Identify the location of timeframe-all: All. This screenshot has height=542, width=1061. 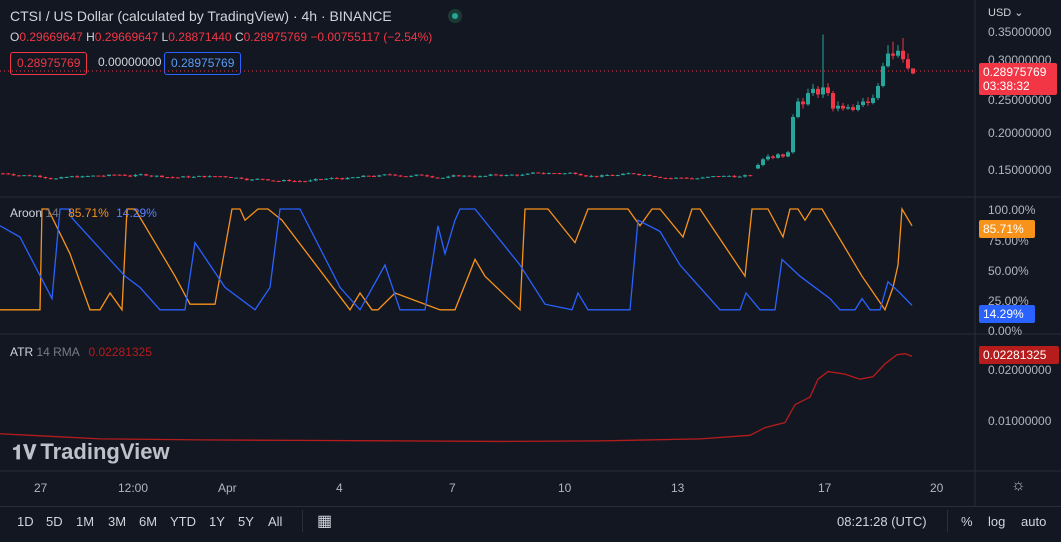
(275, 521).